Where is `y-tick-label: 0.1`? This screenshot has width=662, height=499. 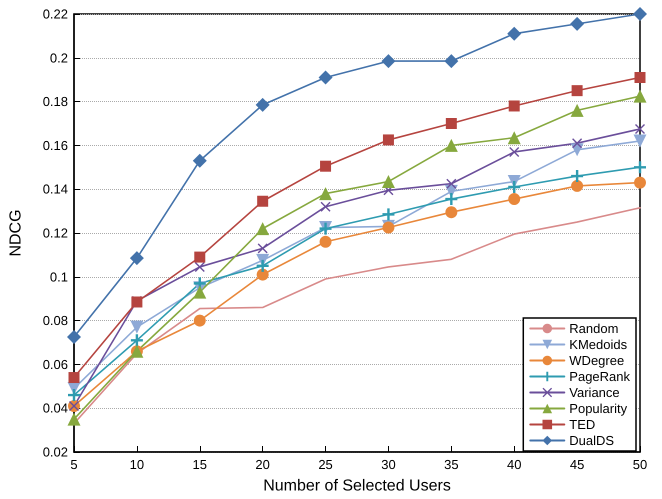 y-tick-label: 0.1 is located at coordinates (59, 276).